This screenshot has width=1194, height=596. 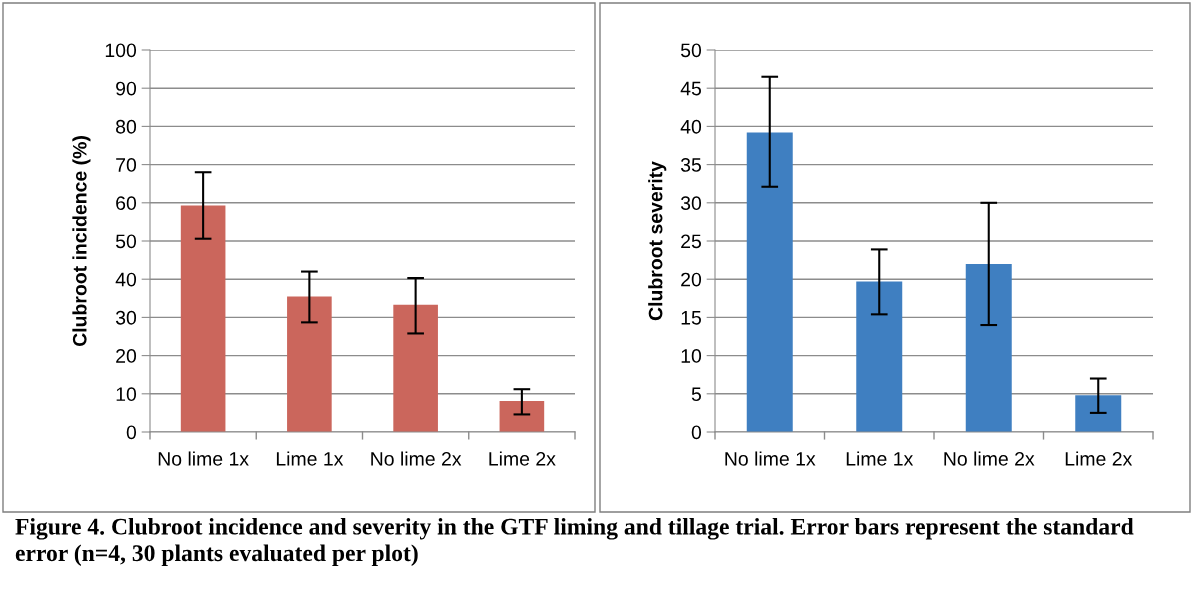 What do you see at coordinates (126, 203) in the screenshot?
I see `y-tick-label: 60` at bounding box center [126, 203].